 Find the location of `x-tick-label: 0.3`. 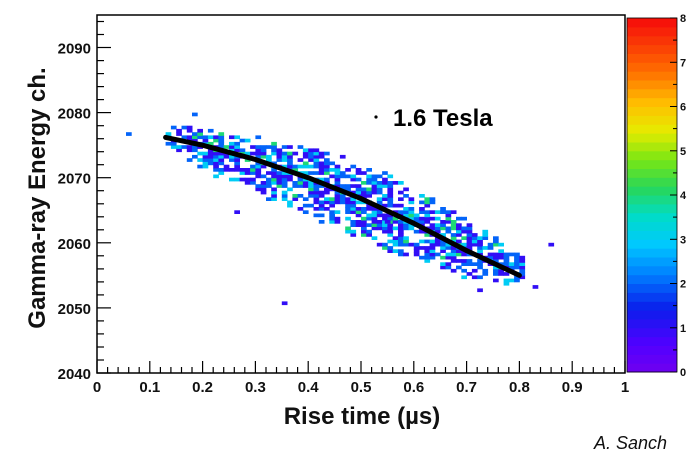

x-tick-label: 0.3 is located at coordinates (255, 387).